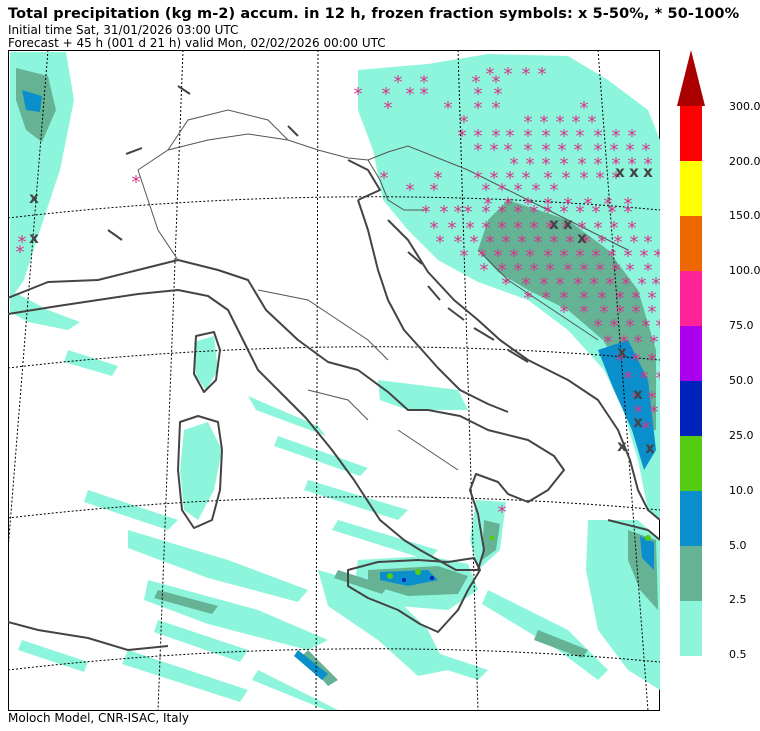  I want to click on precip-band-west, so click(45, 310).